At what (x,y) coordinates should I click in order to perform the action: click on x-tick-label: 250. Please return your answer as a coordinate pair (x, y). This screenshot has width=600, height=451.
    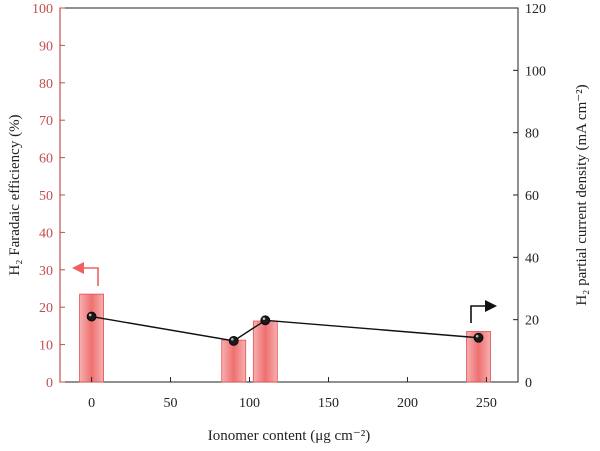
    Looking at the image, I should click on (486, 403).